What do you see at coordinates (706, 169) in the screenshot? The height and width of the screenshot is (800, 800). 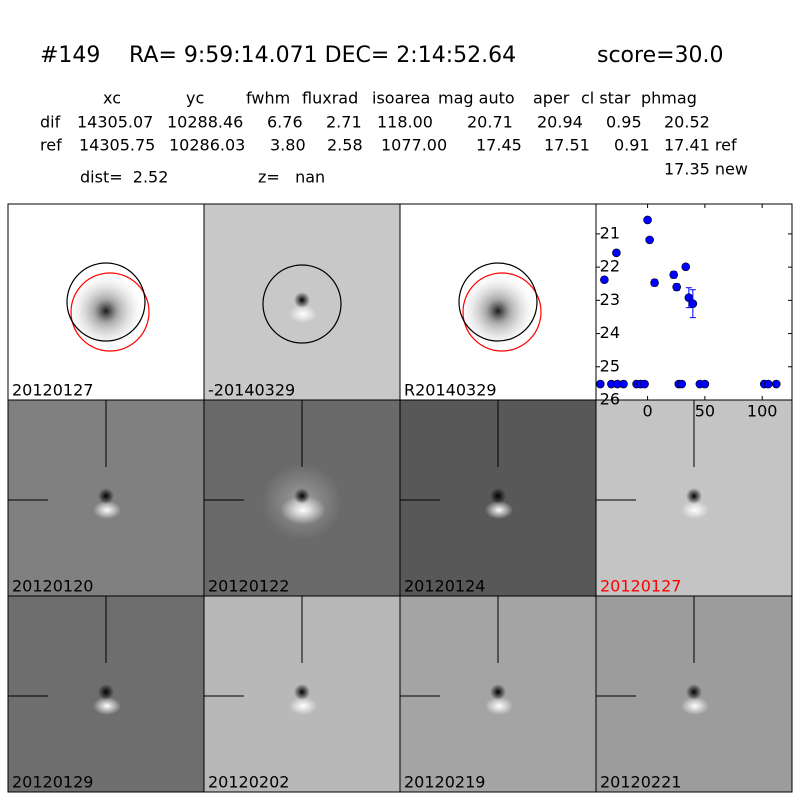 I see `table-note: 17.35 new` at bounding box center [706, 169].